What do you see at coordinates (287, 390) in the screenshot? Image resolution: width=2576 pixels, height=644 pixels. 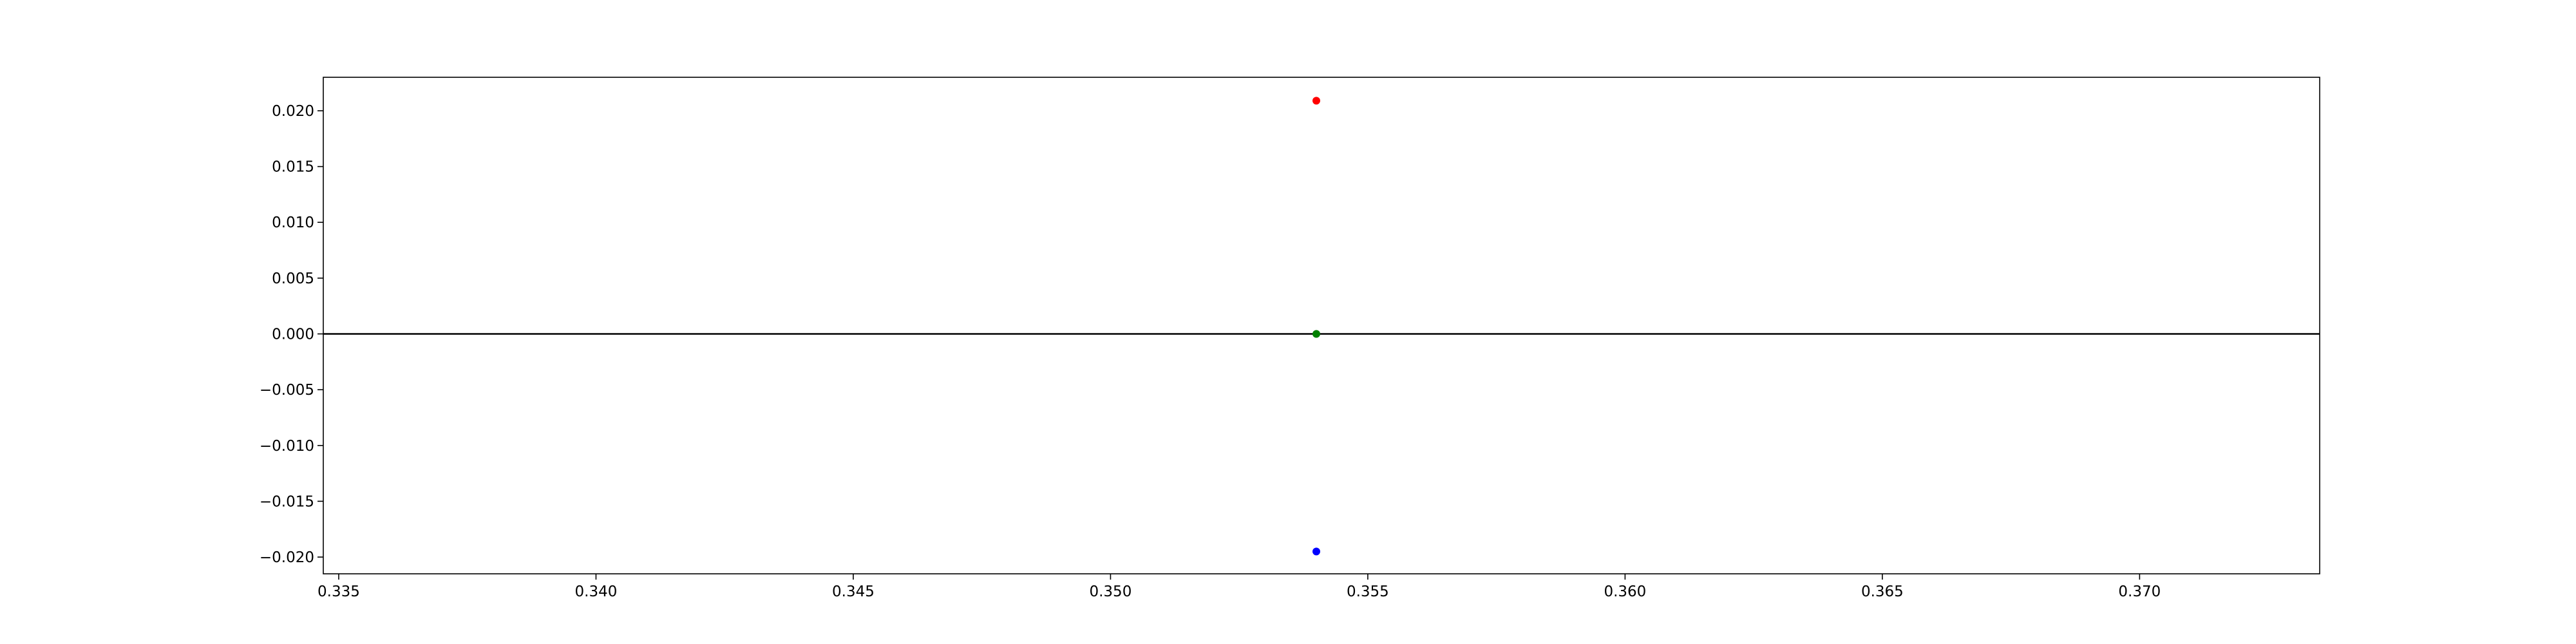 I see `y-tick-label: −0.005` at bounding box center [287, 390].